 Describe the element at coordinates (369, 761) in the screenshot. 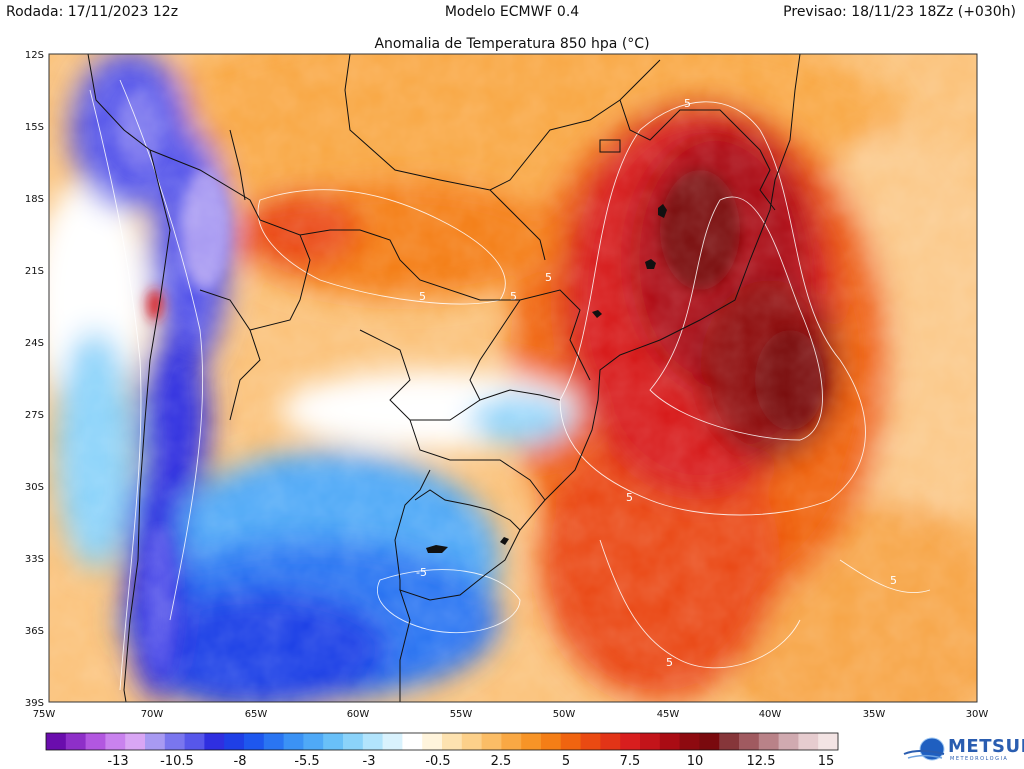

I see `colorbar-label: -3` at that location.